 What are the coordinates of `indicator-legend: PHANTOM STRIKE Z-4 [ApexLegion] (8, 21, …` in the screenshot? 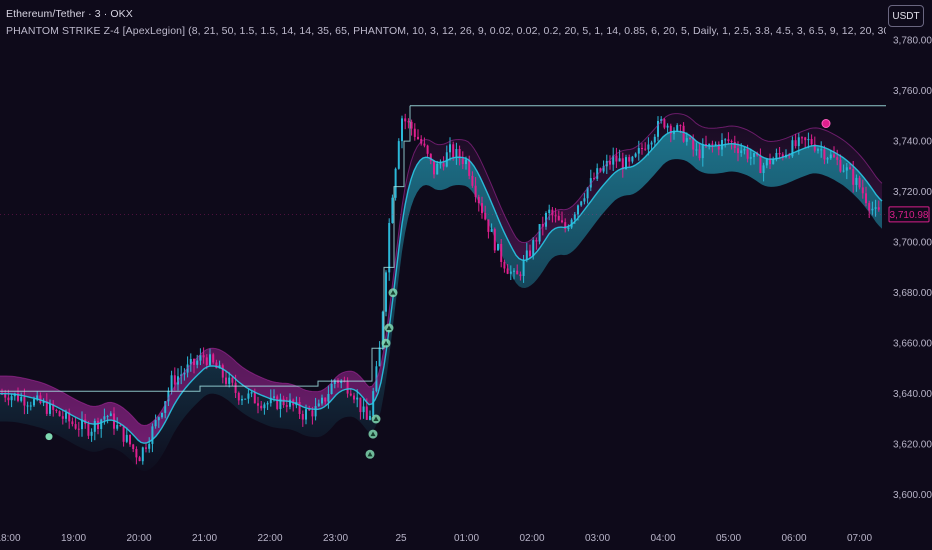 It's located at (446, 31).